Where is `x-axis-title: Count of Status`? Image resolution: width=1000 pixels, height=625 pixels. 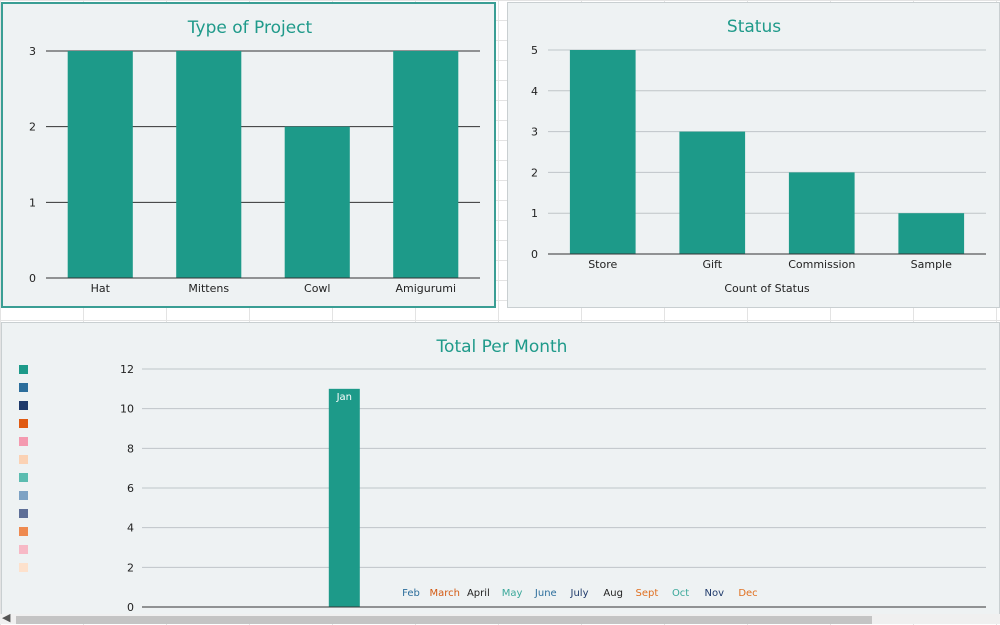
x-axis-title: Count of Status is located at coordinates (767, 288).